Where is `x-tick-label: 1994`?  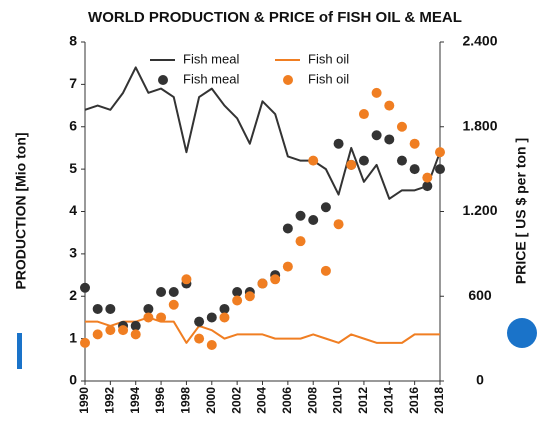
x-tick-label: 1994 is located at coordinates (135, 400).